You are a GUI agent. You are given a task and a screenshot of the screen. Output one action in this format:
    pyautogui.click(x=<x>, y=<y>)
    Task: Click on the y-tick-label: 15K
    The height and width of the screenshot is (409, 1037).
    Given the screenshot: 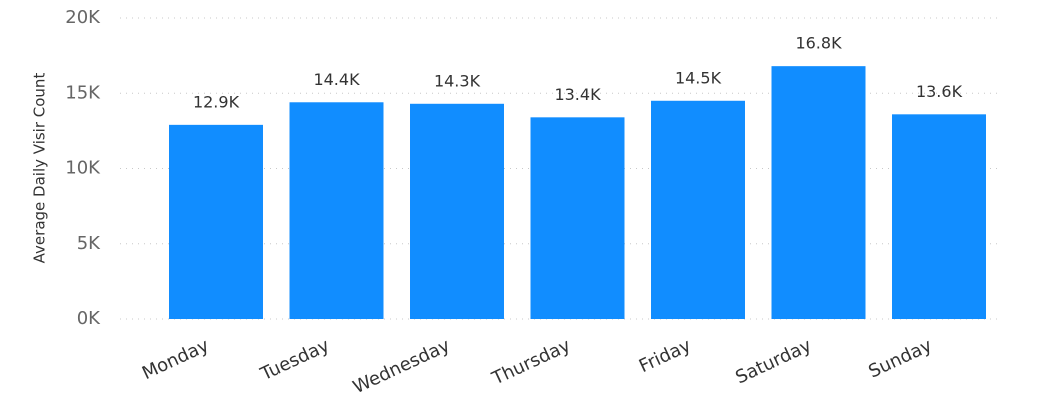 What is the action you would take?
    pyautogui.click(x=83, y=92)
    